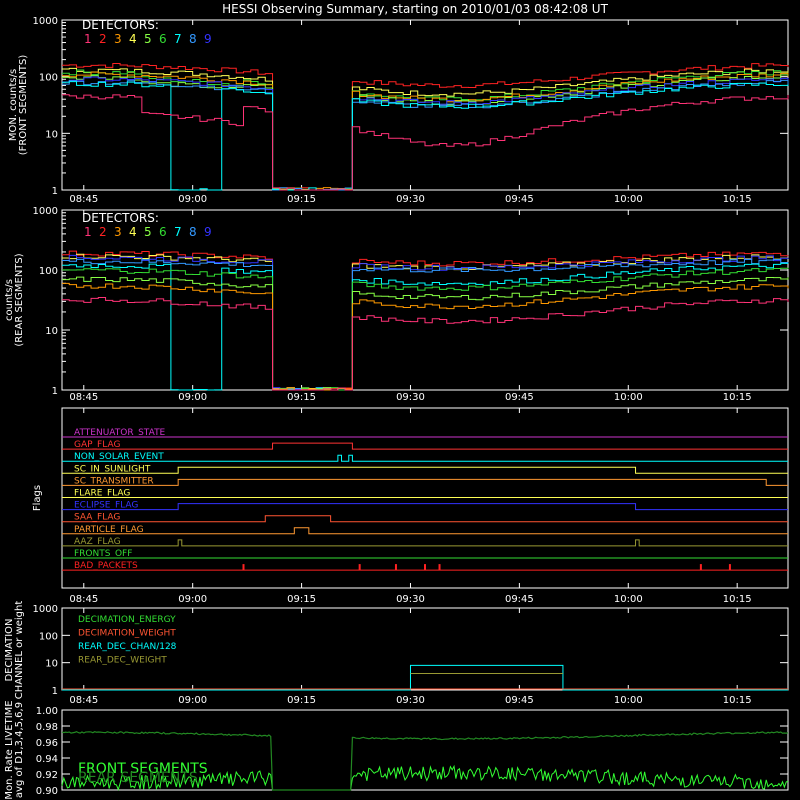  I want to click on front-ytick-label: 100, so click(48, 78).